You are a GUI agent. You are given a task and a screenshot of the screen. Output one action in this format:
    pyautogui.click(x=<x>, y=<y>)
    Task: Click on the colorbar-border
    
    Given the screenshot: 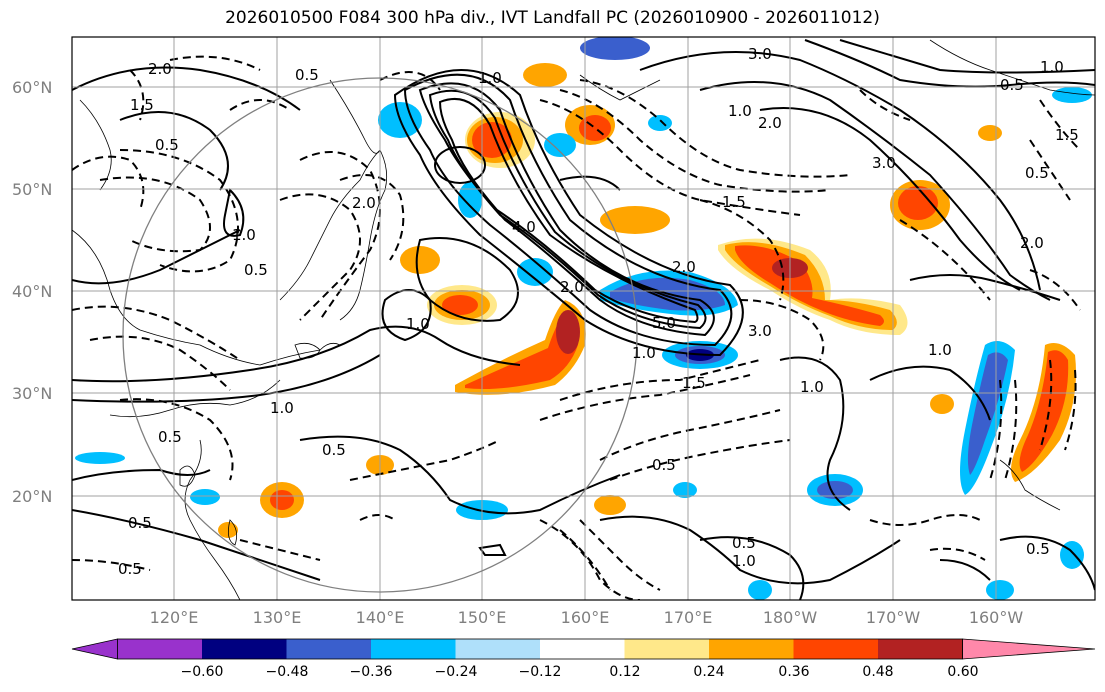 What is the action you would take?
    pyautogui.click(x=540, y=649)
    